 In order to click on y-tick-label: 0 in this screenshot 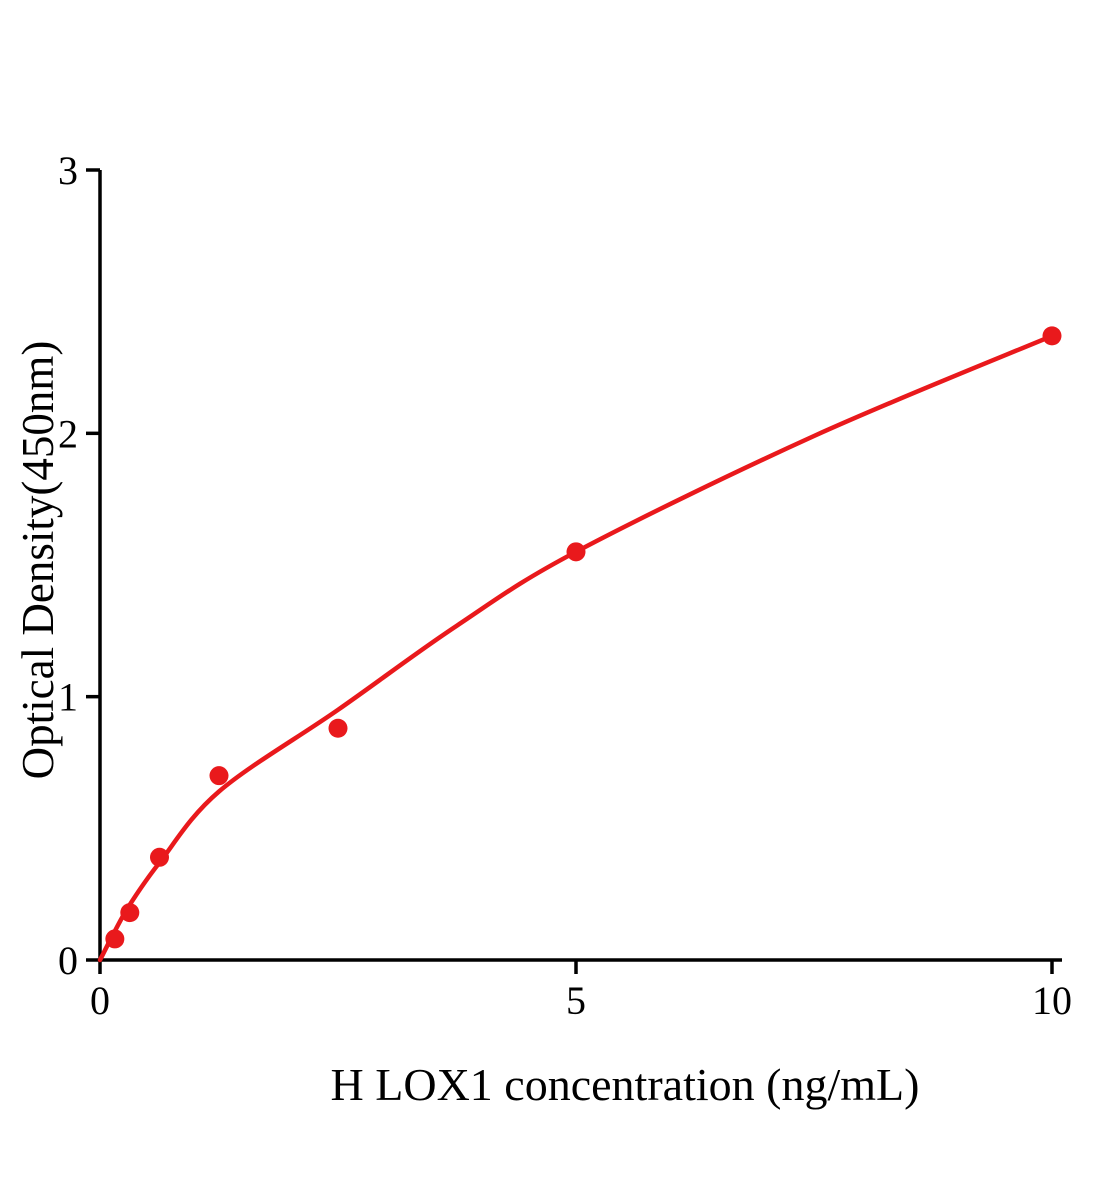, I will do `click(68, 960)`.